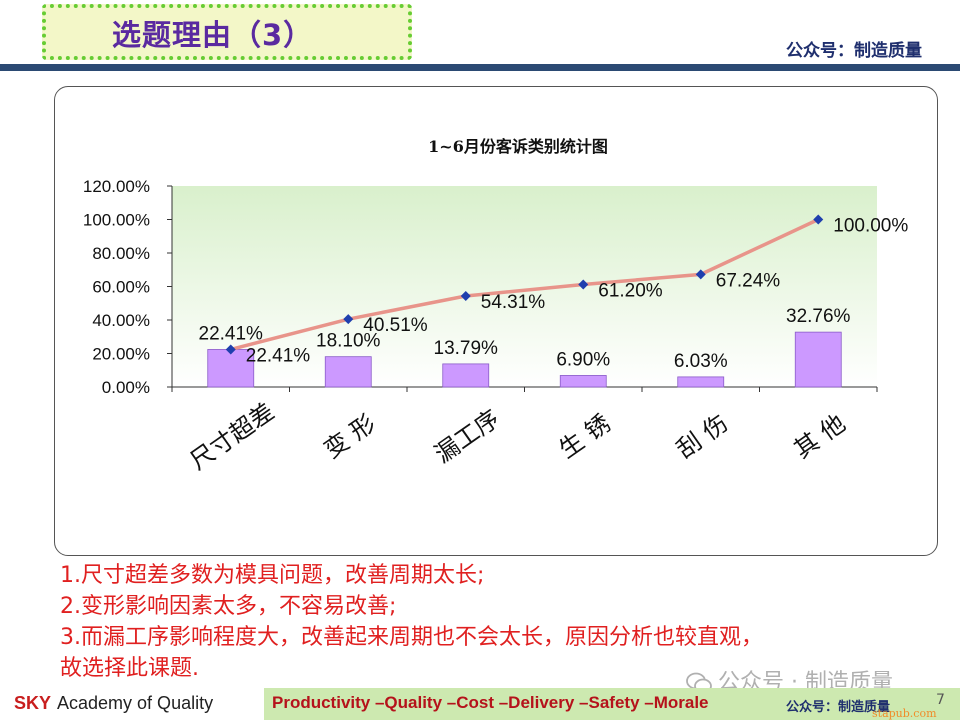 This screenshot has height=720, width=960. Describe the element at coordinates (121, 354) in the screenshot. I see `y-tick-label: 20.00%` at that location.